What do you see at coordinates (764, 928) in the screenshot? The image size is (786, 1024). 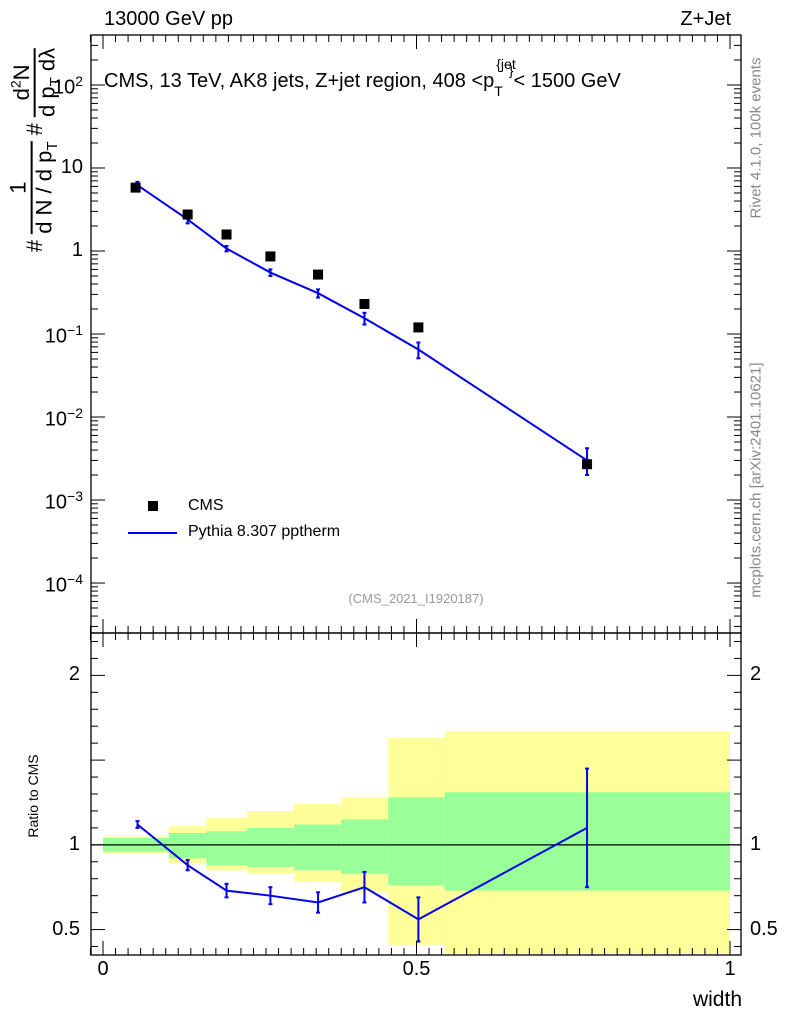 I see `ratio-y-tick-label-right: 0.5` at bounding box center [764, 928].